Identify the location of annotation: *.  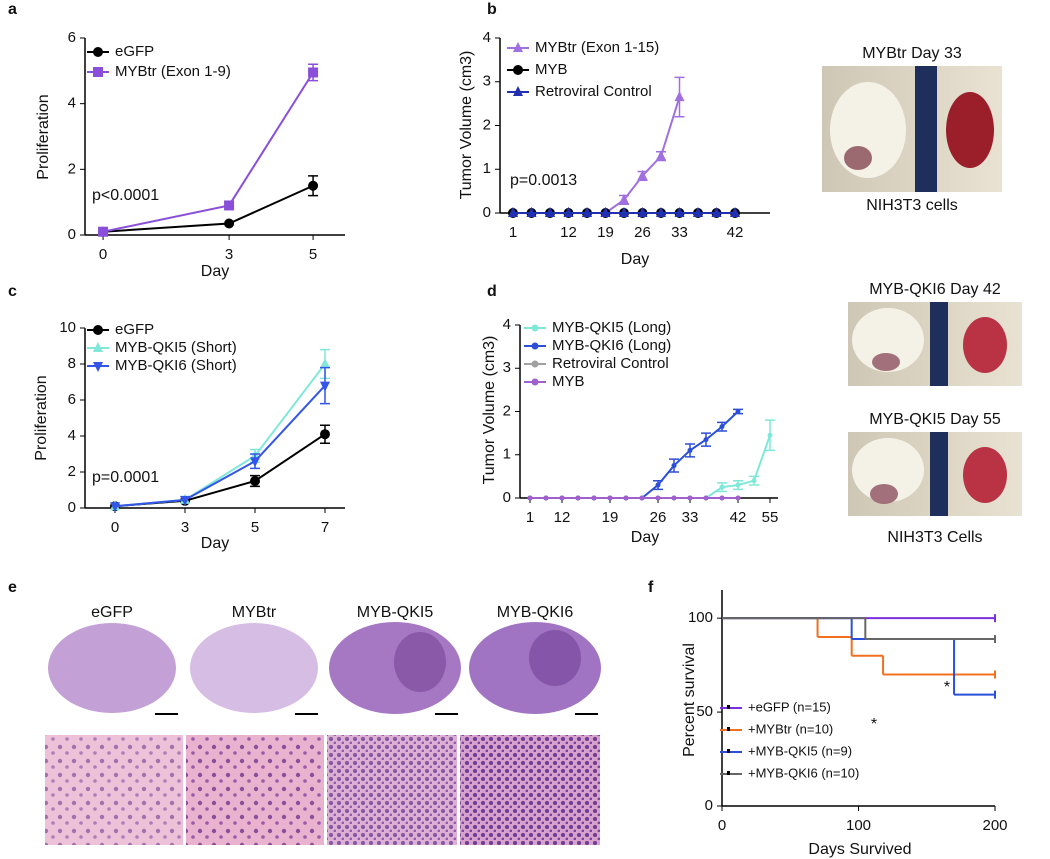
(874, 724).